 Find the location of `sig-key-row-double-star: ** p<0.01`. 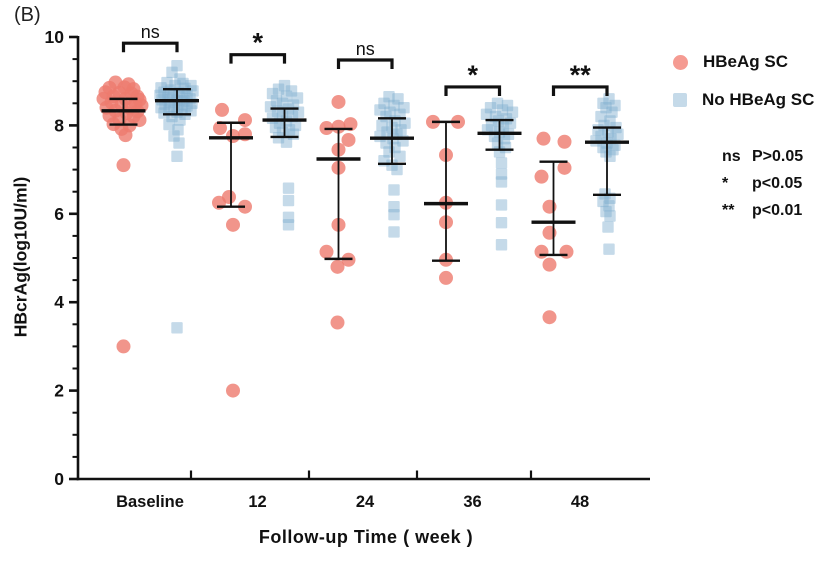

sig-key-row-double-star: ** p<0.01 is located at coordinates (762, 211).